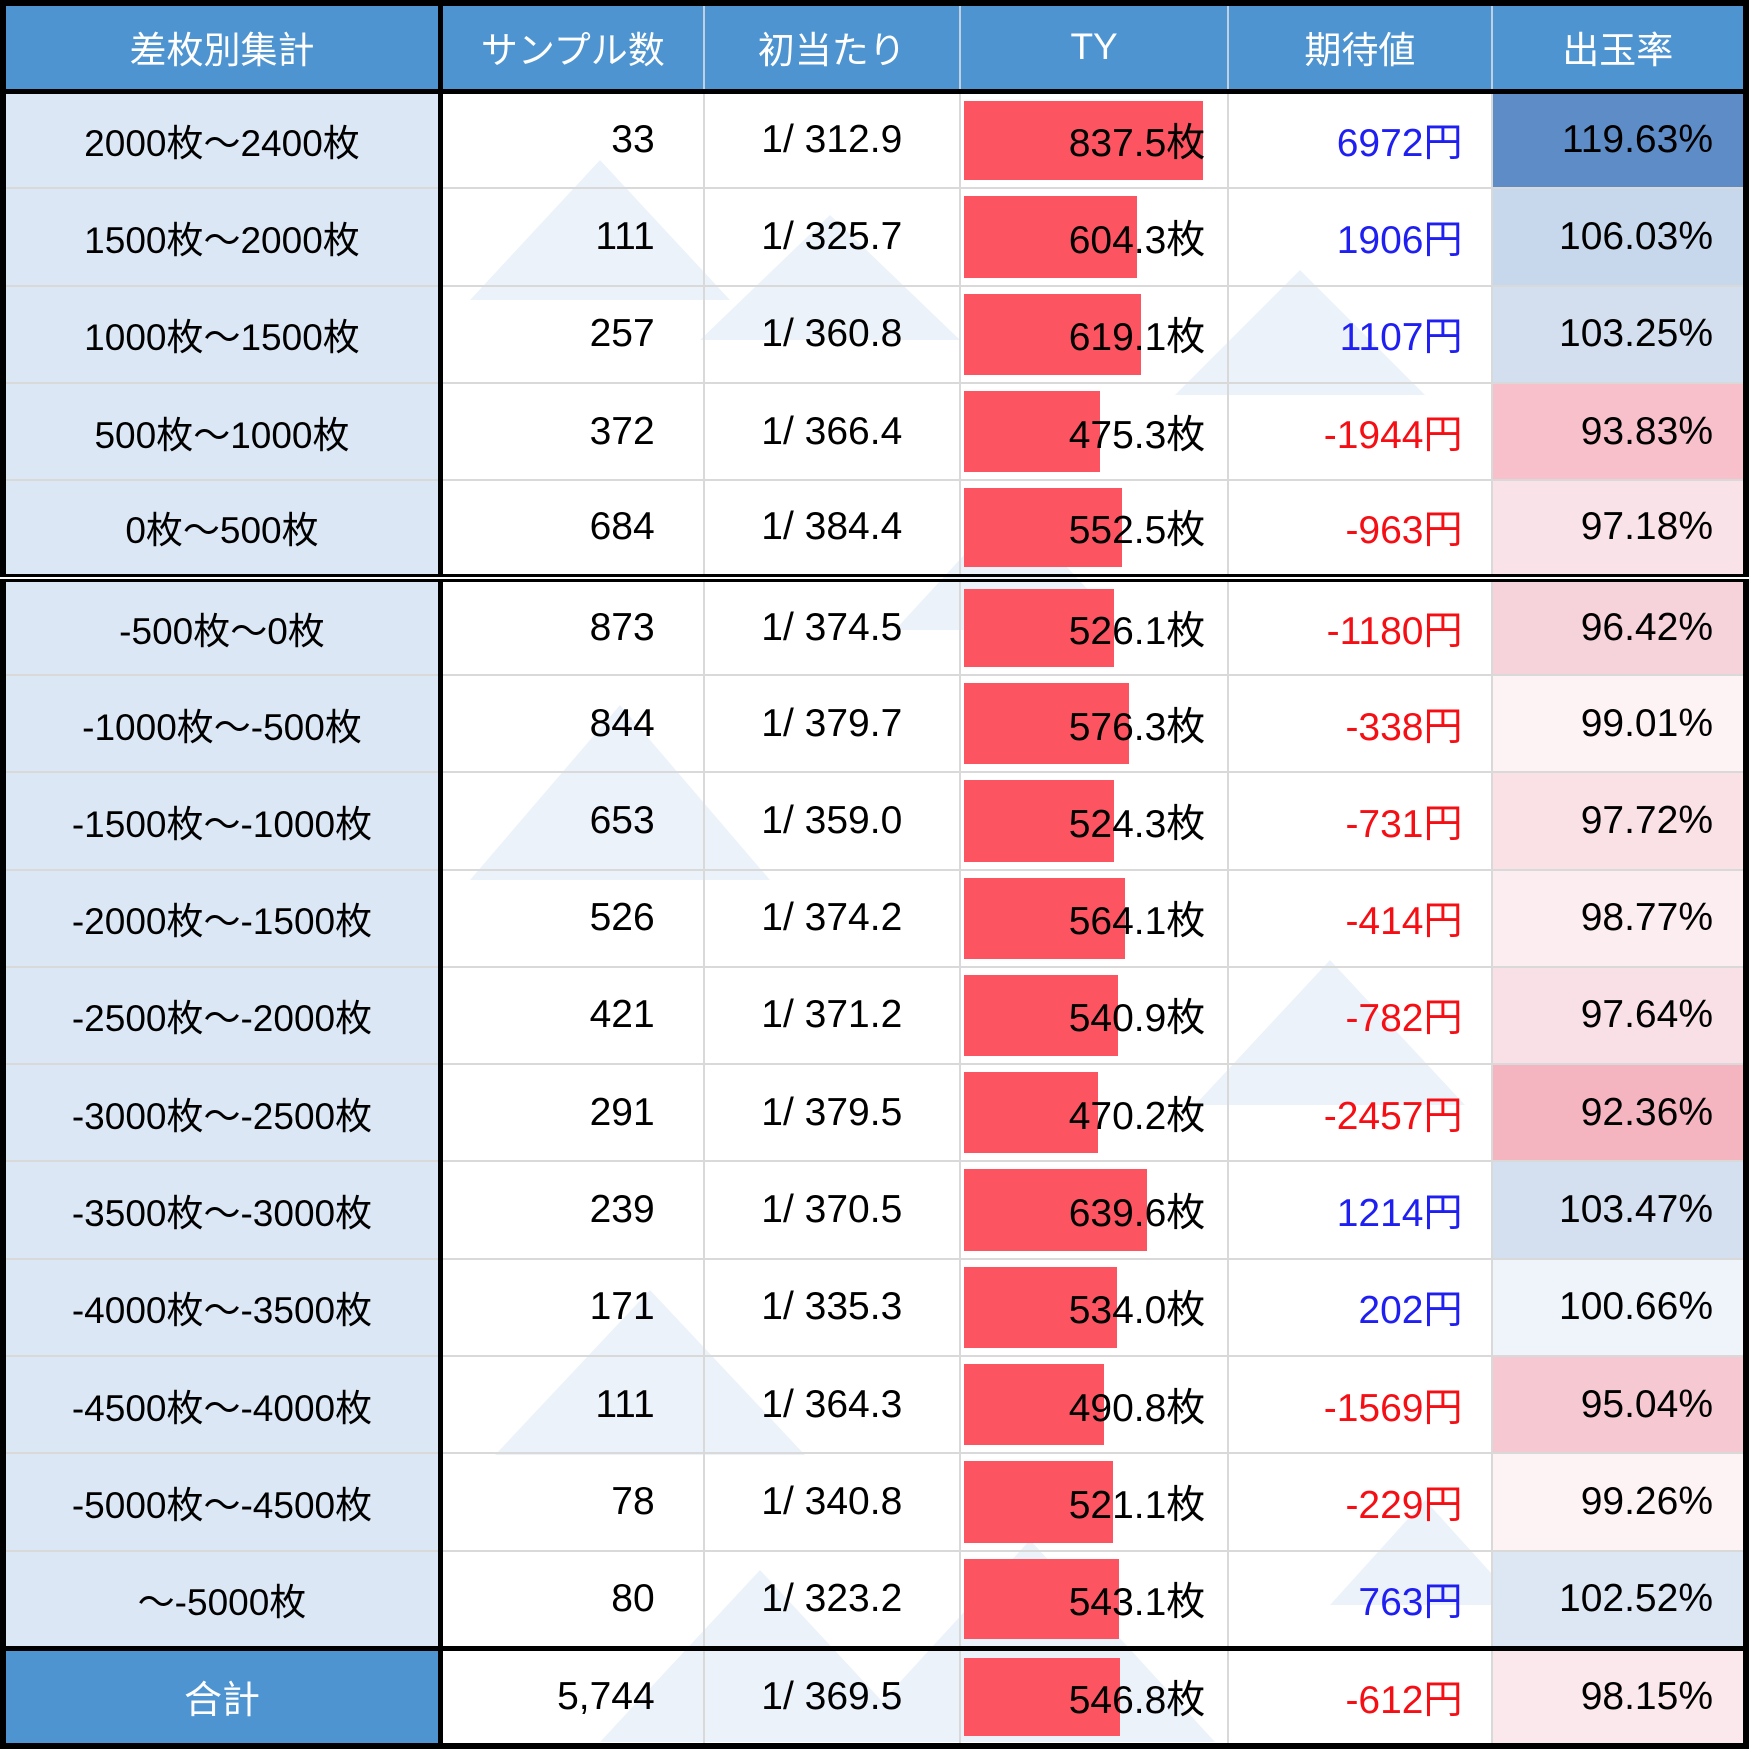 The image size is (1749, 1749). I want to click on ty-cell: 526.1枚, so click(1093, 624).